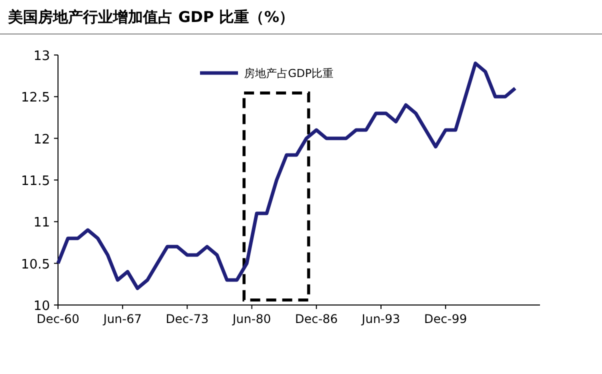  What do you see at coordinates (316, 319) in the screenshot?
I see `x-tick-label: Dec-86` at bounding box center [316, 319].